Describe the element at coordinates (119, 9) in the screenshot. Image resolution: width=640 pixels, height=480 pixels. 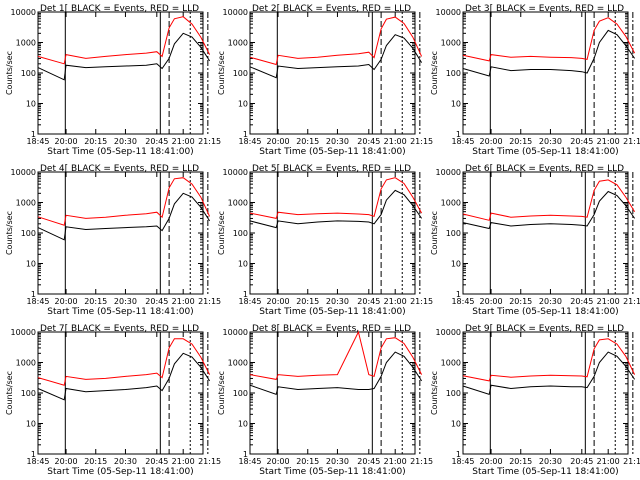
I see `panel-title: Det 1[ BLACK = Events, RED = LLD` at that location.